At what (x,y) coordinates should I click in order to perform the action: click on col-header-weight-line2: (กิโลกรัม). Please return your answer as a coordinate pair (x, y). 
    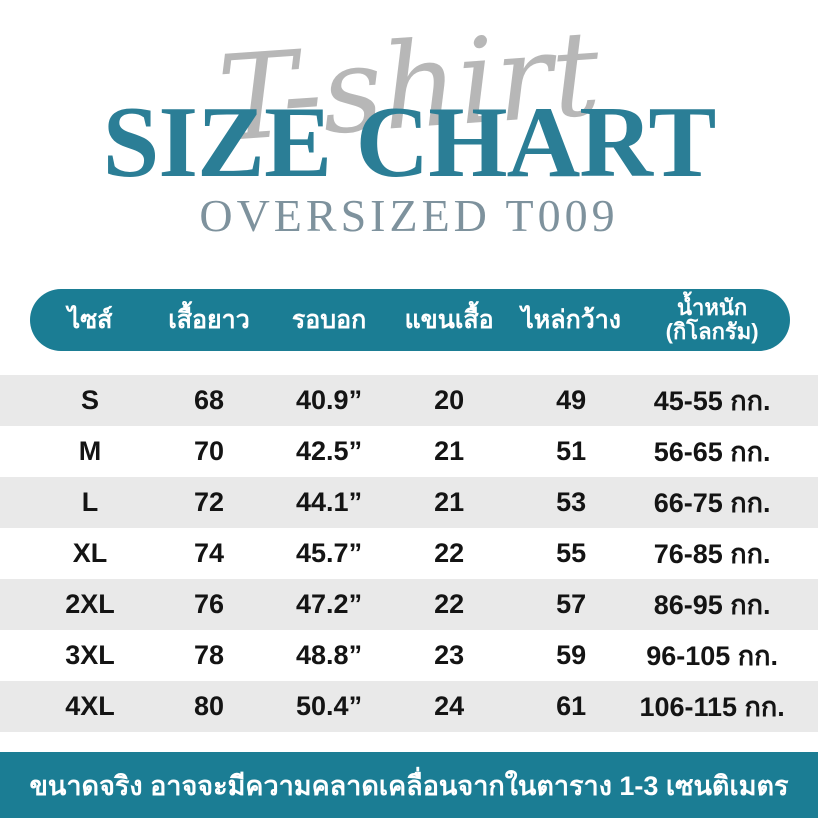
    Looking at the image, I should click on (712, 331).